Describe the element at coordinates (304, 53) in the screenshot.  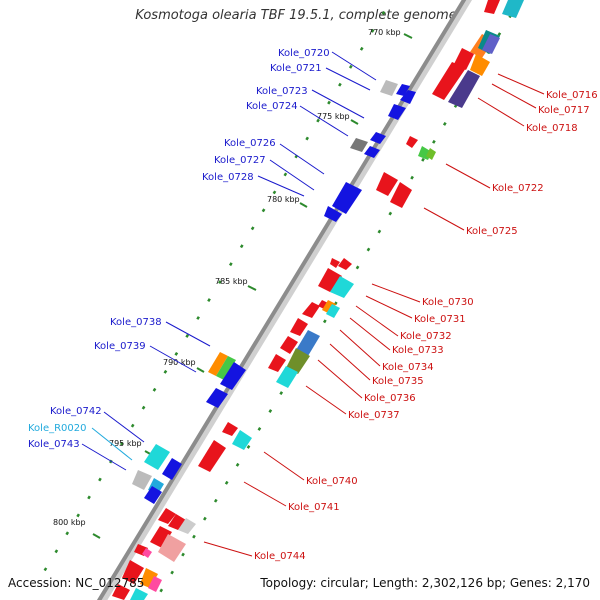
I see `gene-label-left: Kole_0720` at that location.